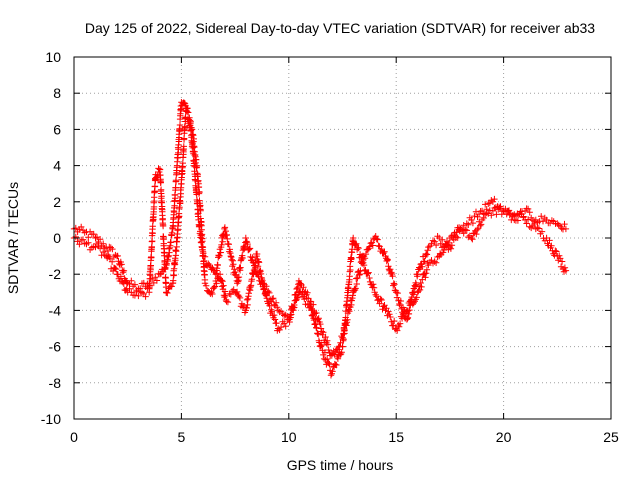 The image size is (640, 480). What do you see at coordinates (396, 437) in the screenshot?
I see `x-tick-label: 15` at bounding box center [396, 437].